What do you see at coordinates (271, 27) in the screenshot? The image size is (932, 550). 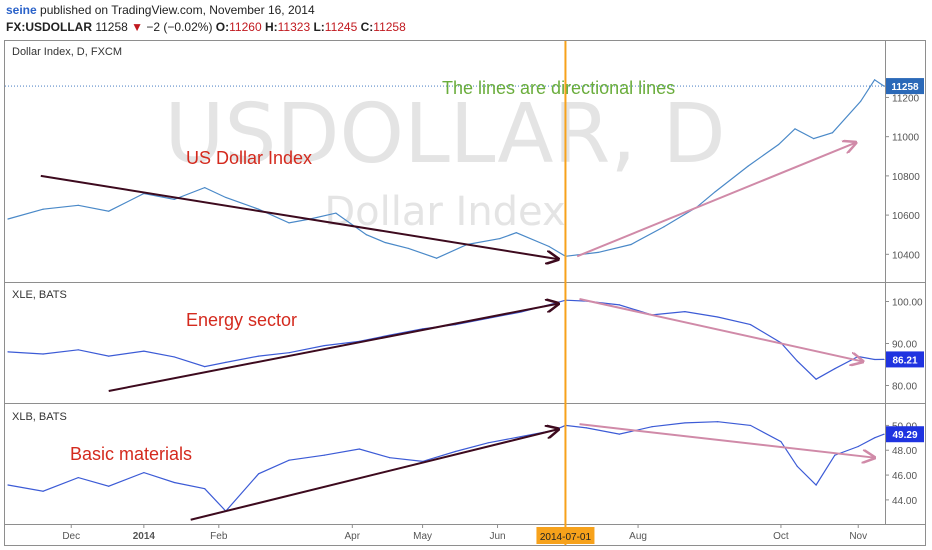 I see `high-label: H:` at bounding box center [271, 27].